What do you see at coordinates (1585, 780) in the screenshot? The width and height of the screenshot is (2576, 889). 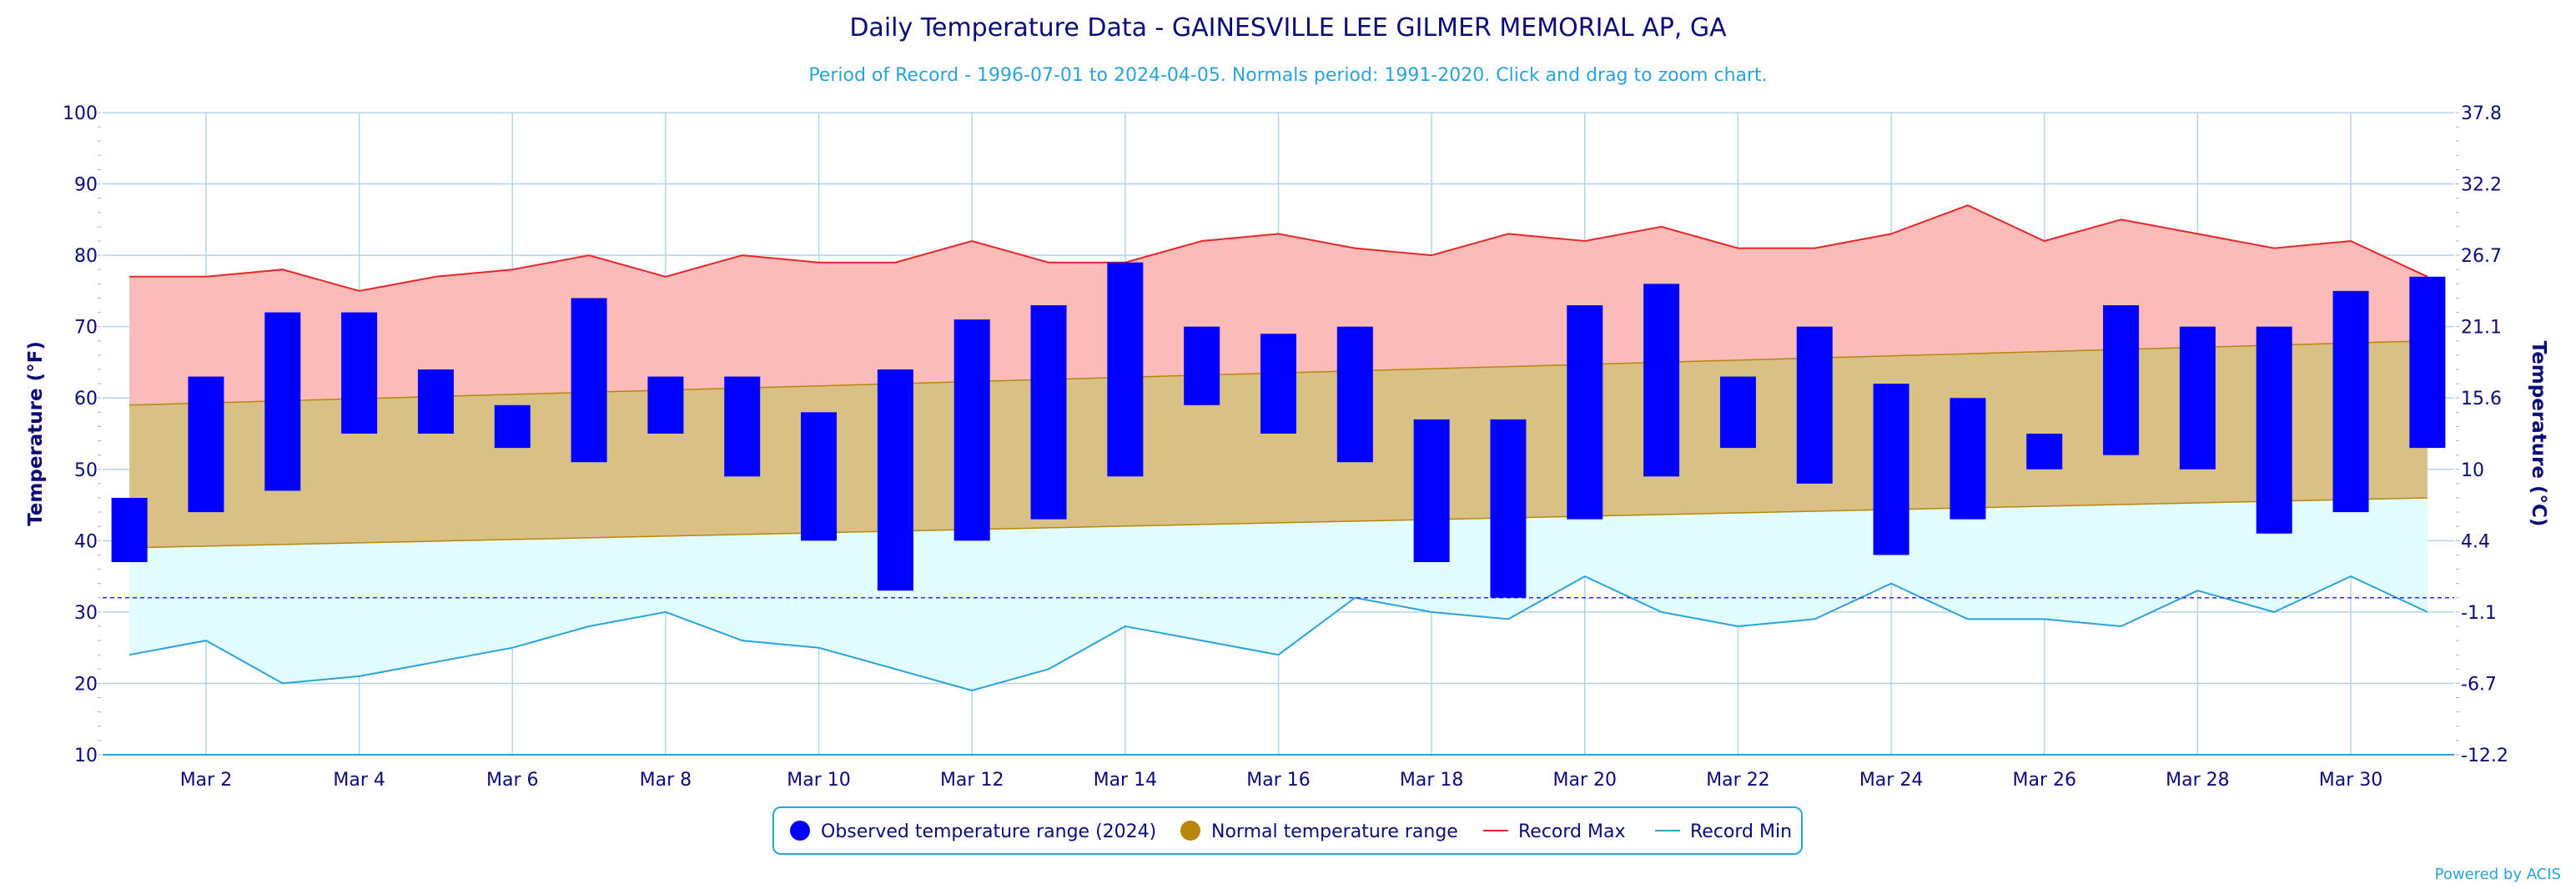 I see `x-tick-label: Mar 20` at bounding box center [1585, 780].